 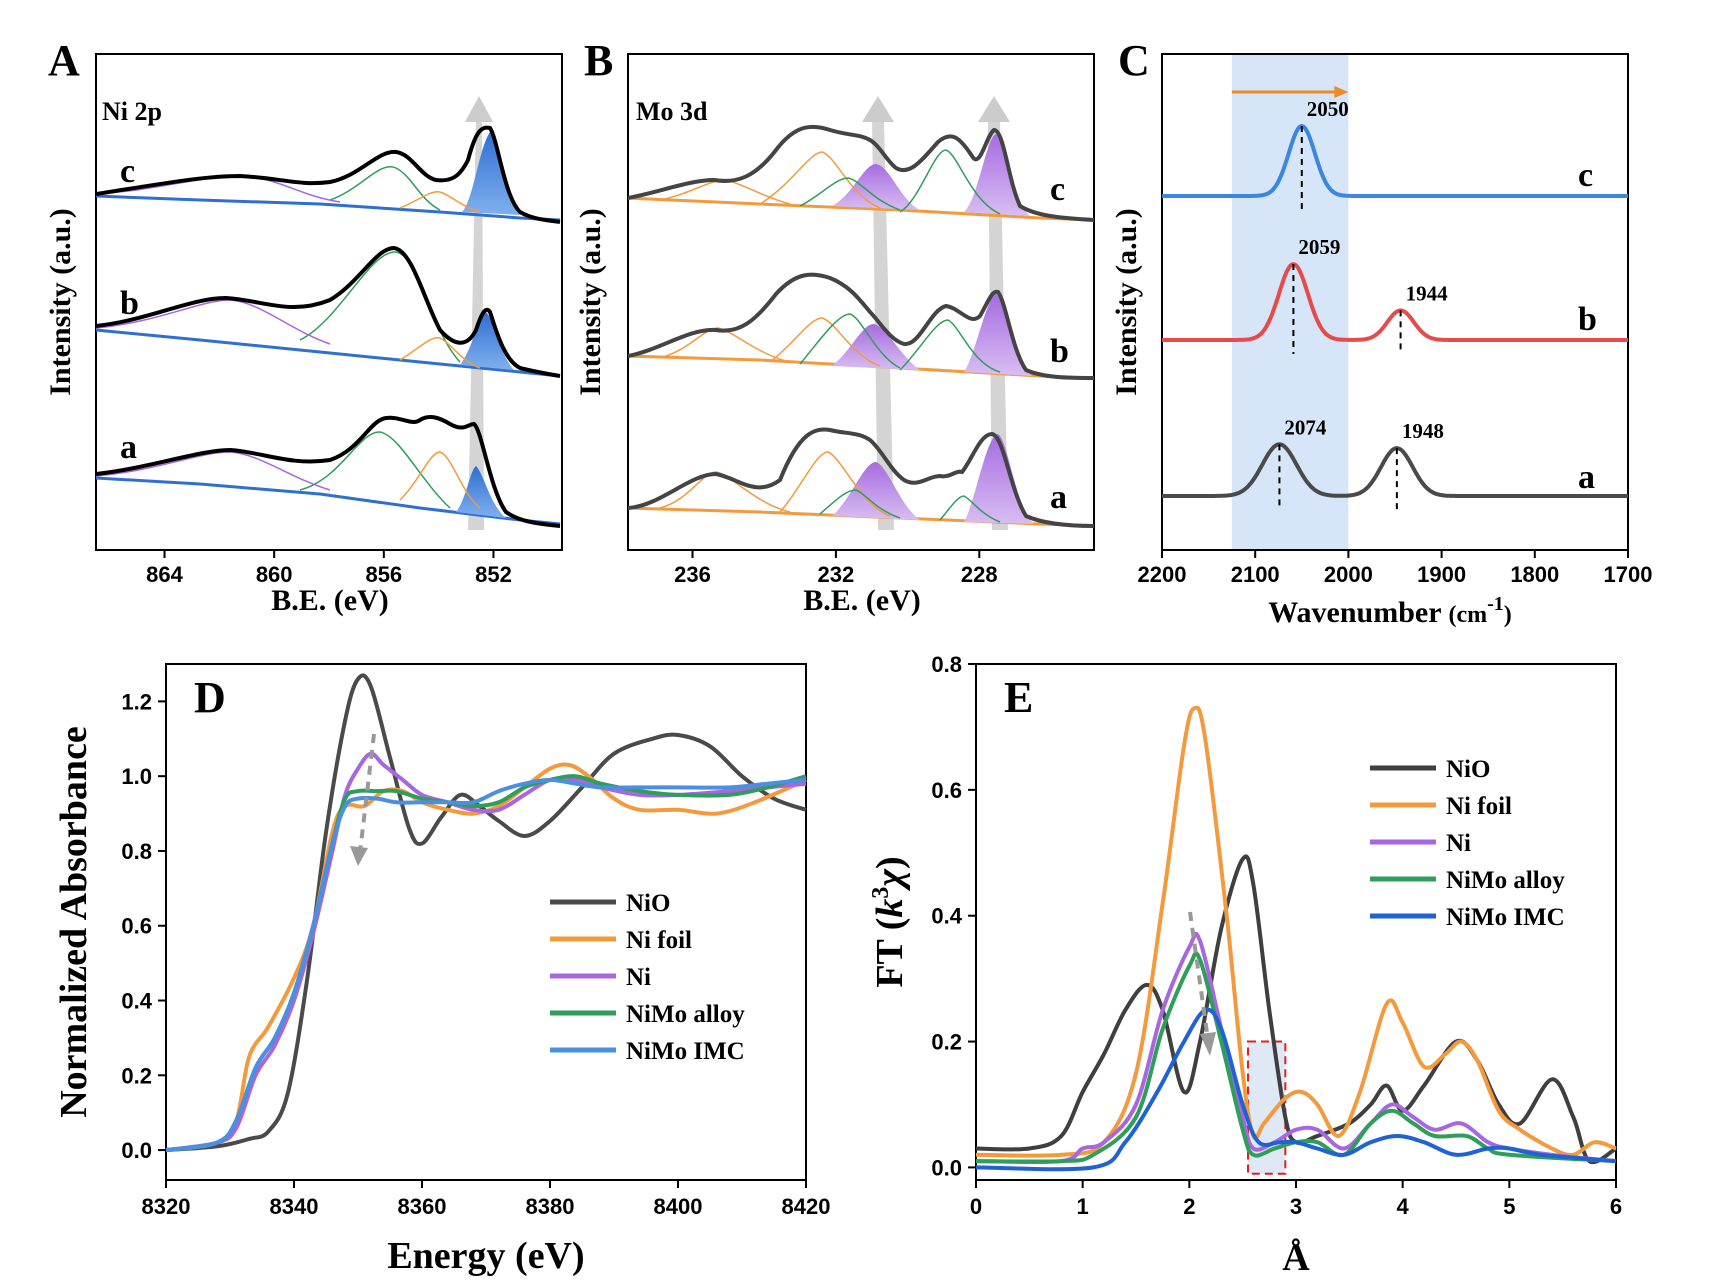 I want to click on panel-a-baseline-b, so click(x=328, y=353).